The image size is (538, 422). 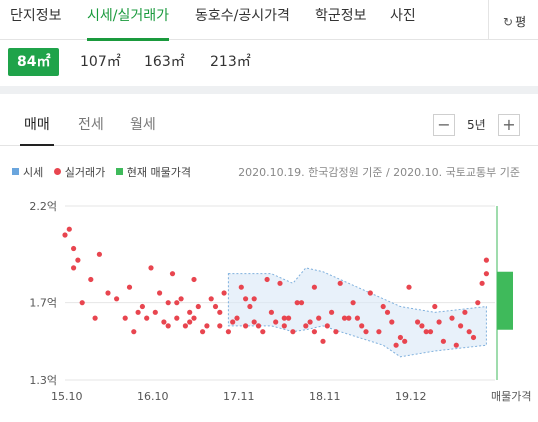 What do you see at coordinates (91, 125) in the screenshot?
I see `tab-jeonse: 전세` at bounding box center [91, 125].